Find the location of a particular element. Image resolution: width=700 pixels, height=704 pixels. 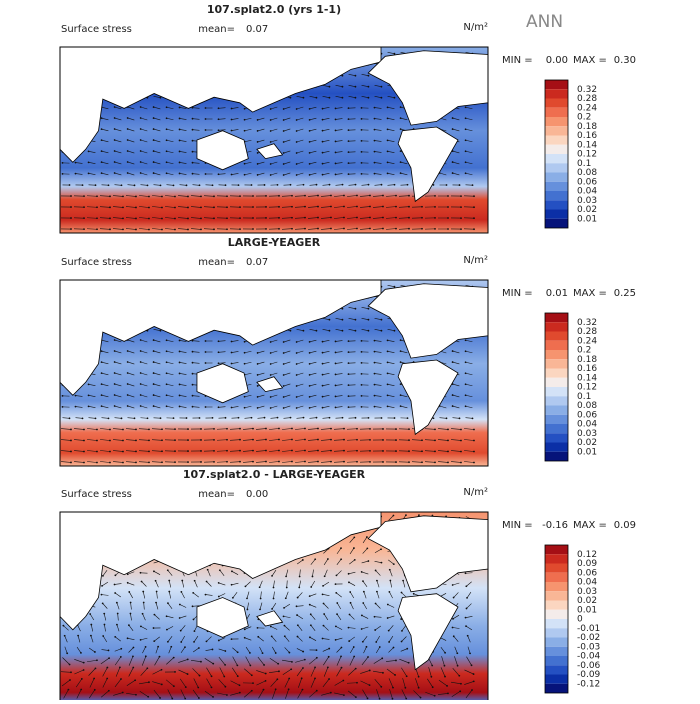

colorbar-label: -0.12 is located at coordinates (588, 684).